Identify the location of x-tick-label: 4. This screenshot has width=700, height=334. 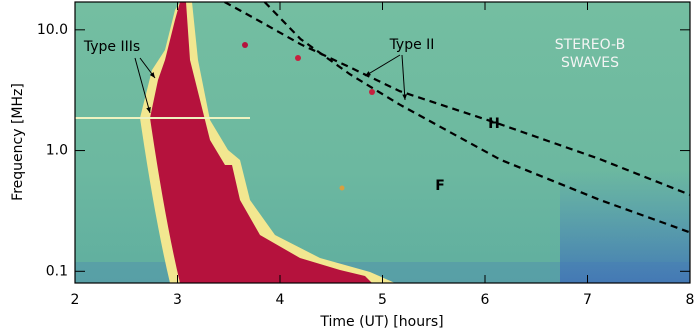
(280, 300).